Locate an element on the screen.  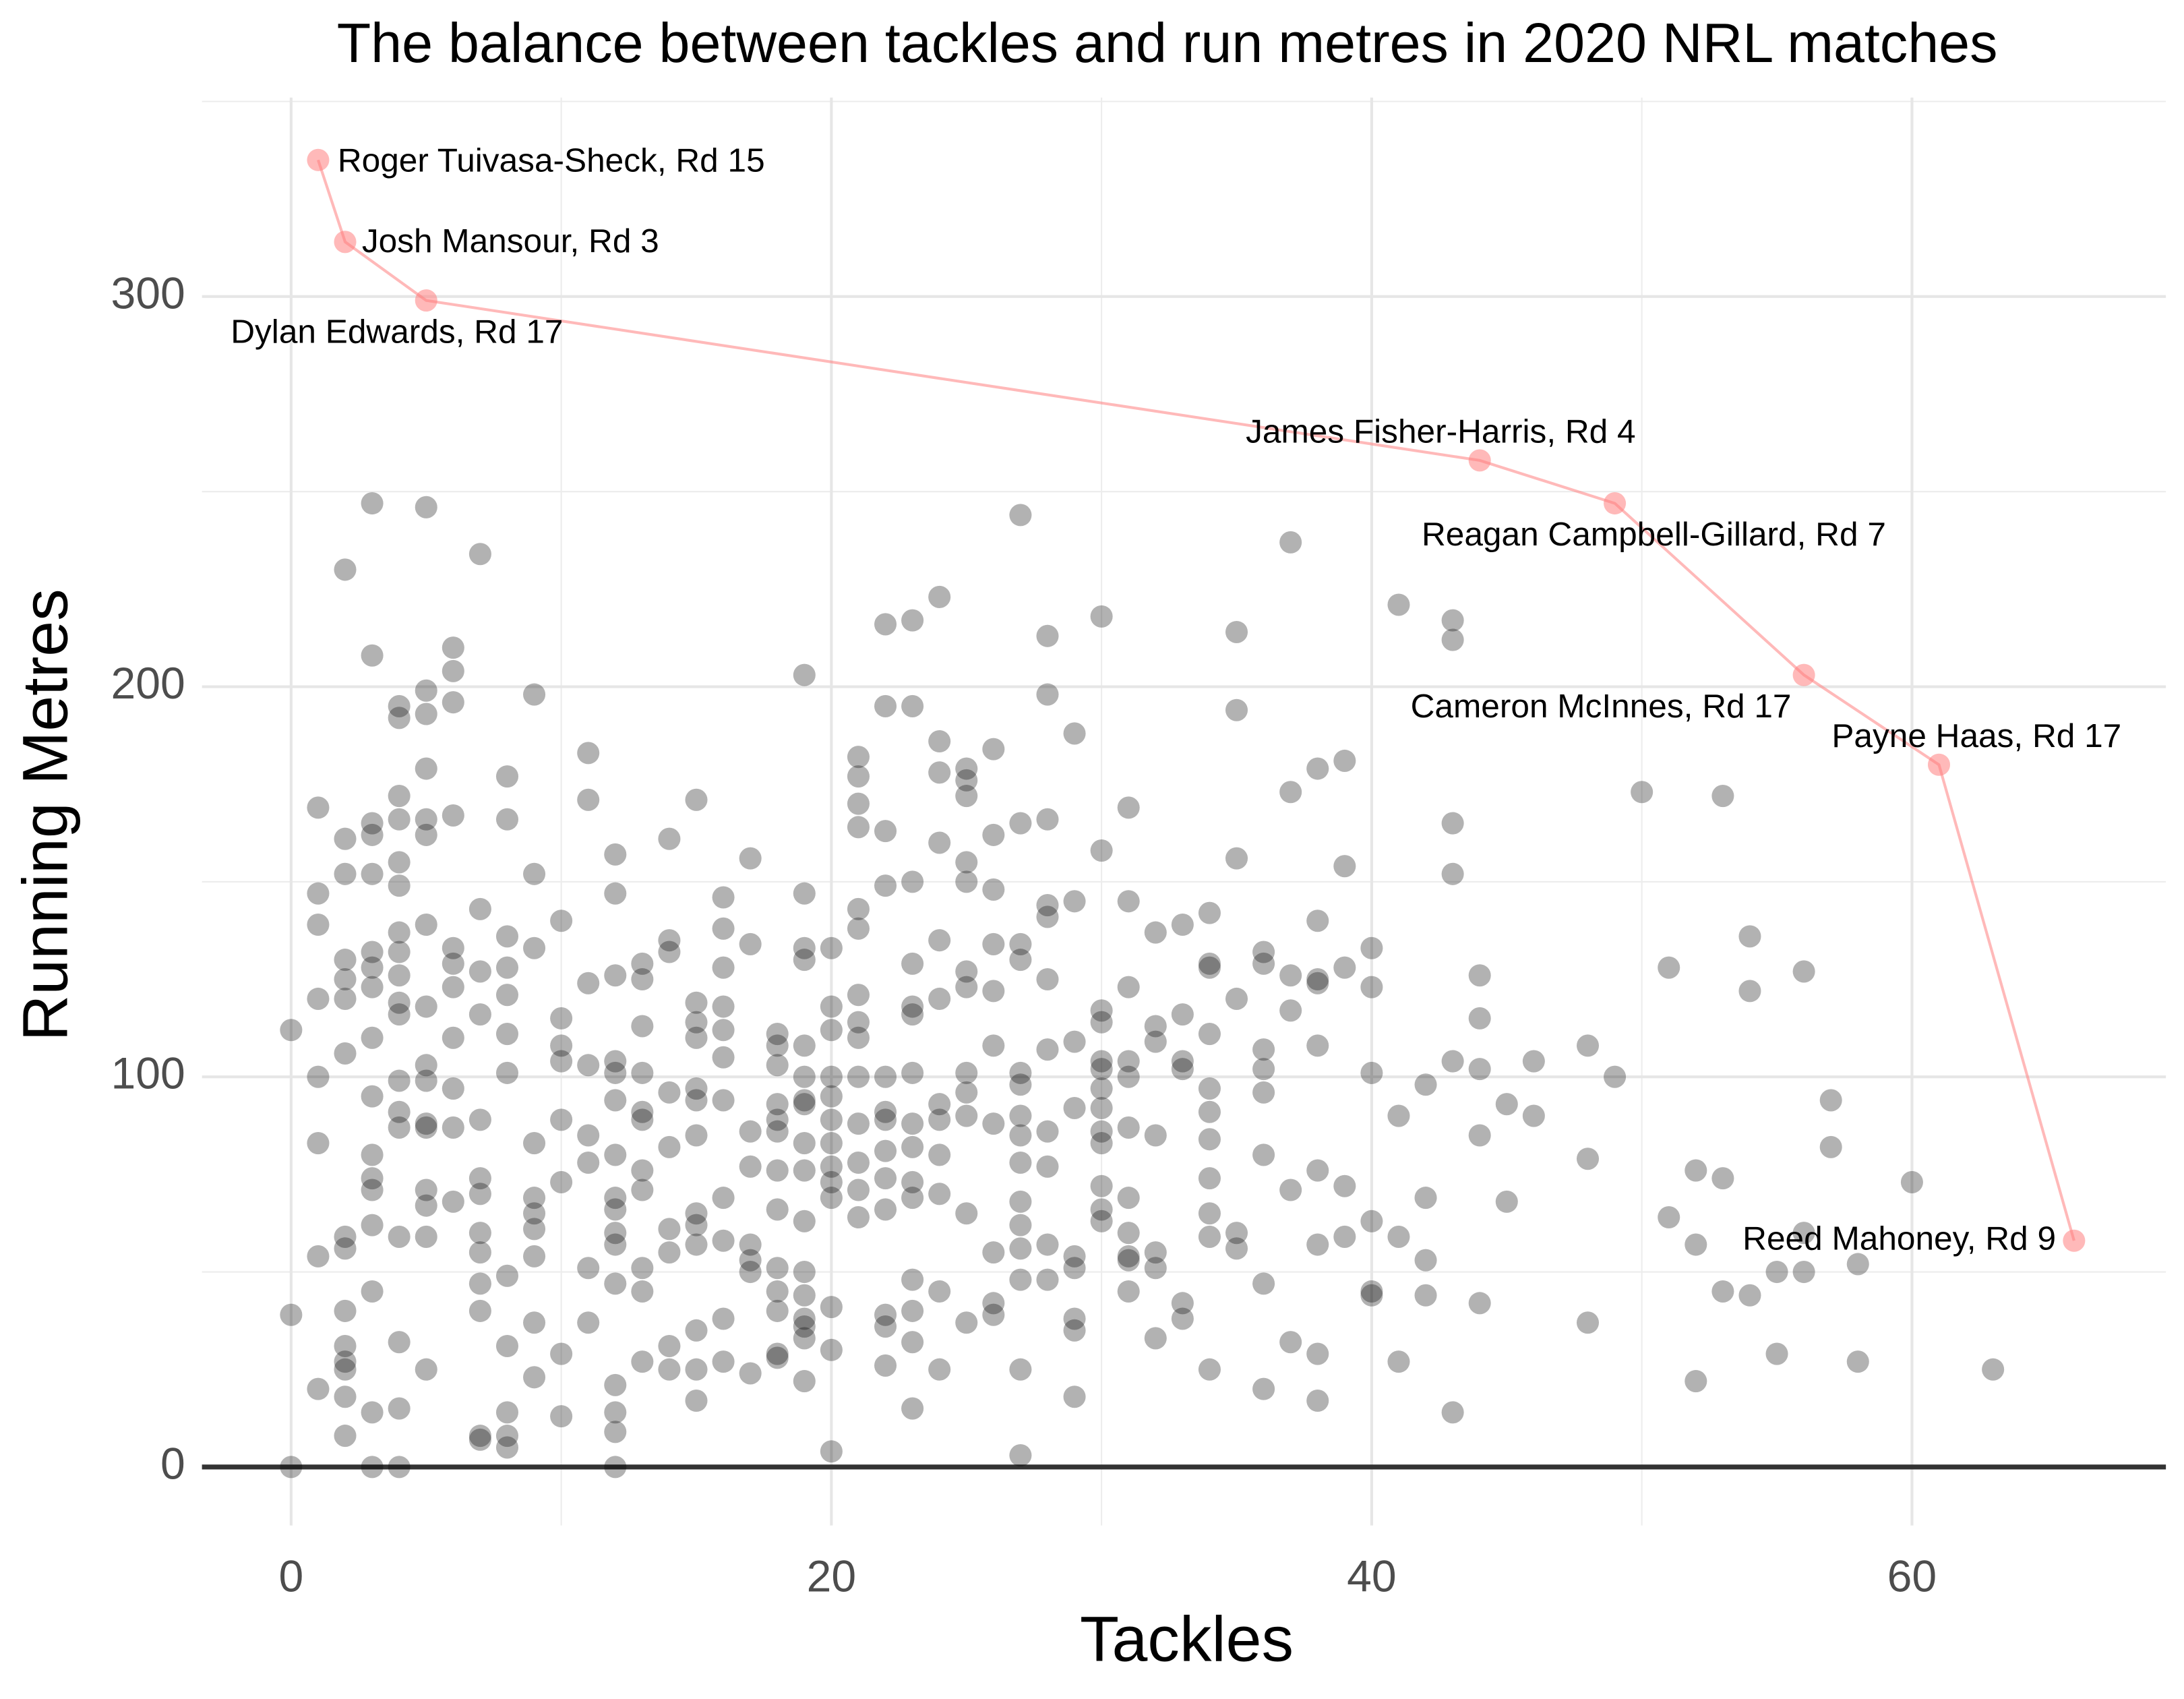
frontier-point is located at coordinates (1939, 764).